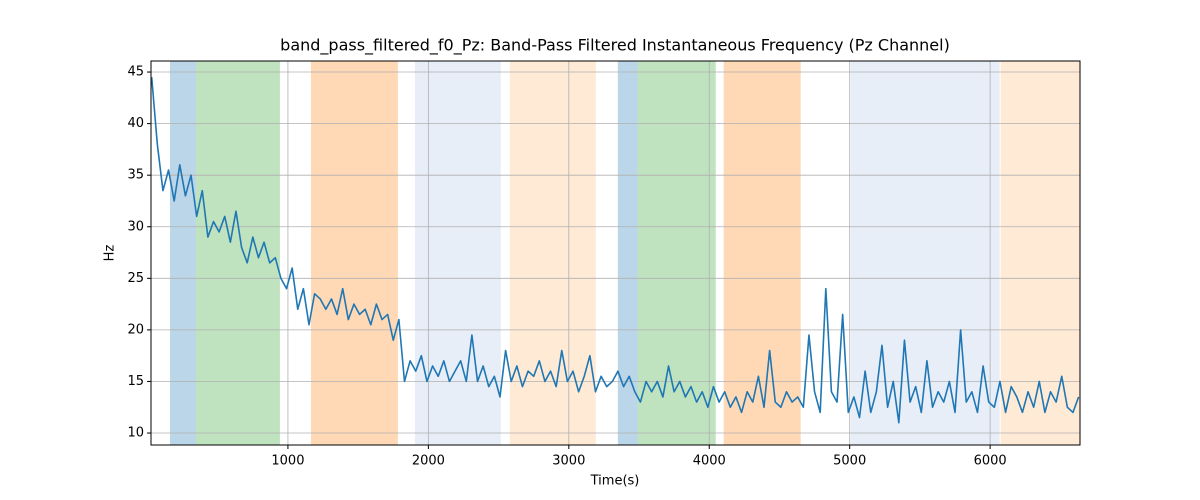  I want to click on x-tick-label: 1000, so click(287, 461).